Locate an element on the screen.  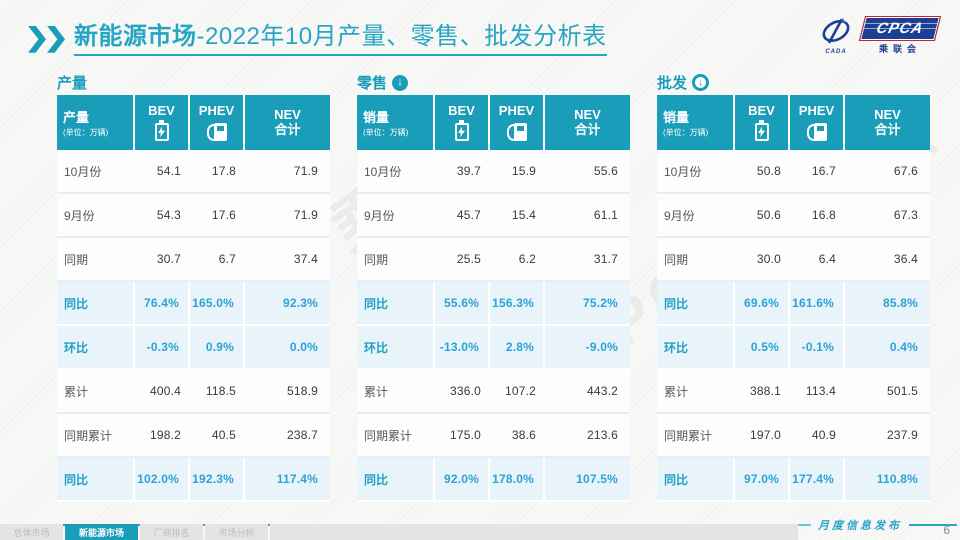
cell-value: 102.0% is located at coordinates (162, 479).